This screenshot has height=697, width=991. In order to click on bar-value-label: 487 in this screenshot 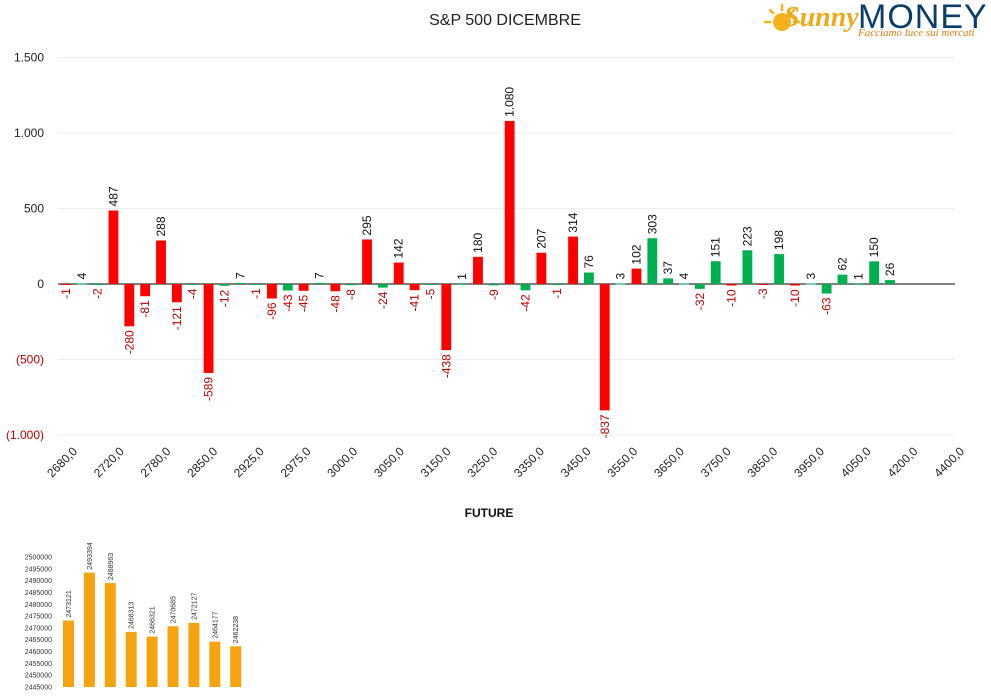, I will do `click(113, 196)`.